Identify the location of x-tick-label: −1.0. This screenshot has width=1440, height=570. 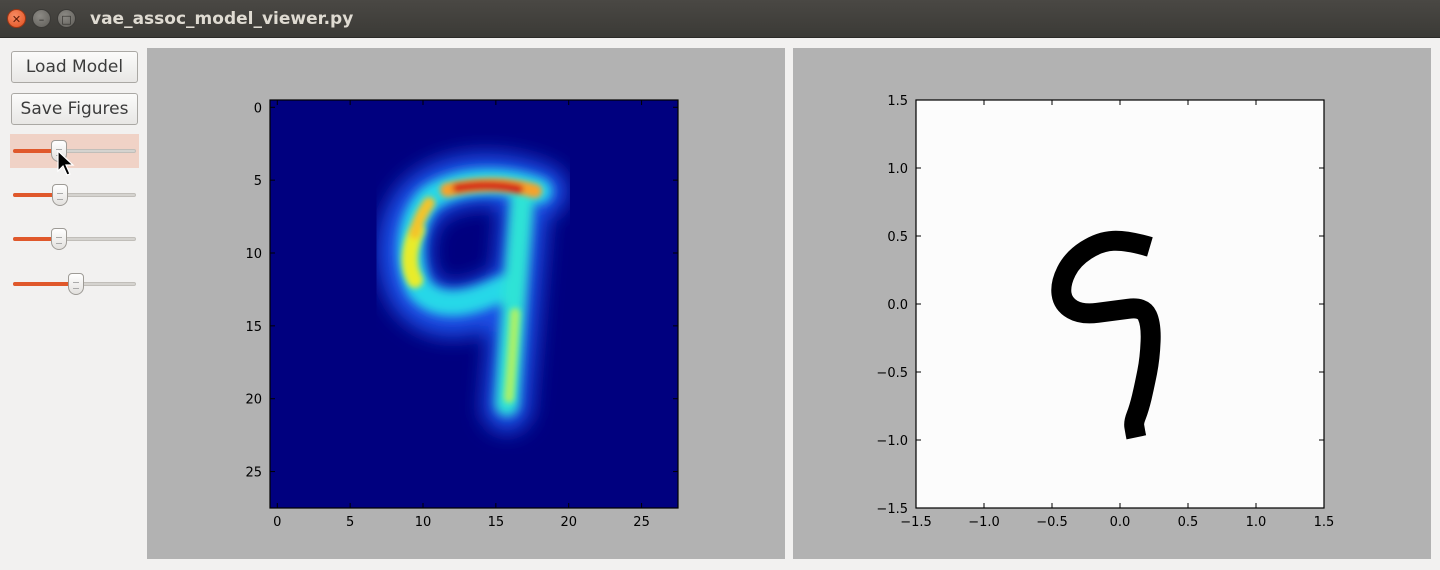
(984, 522).